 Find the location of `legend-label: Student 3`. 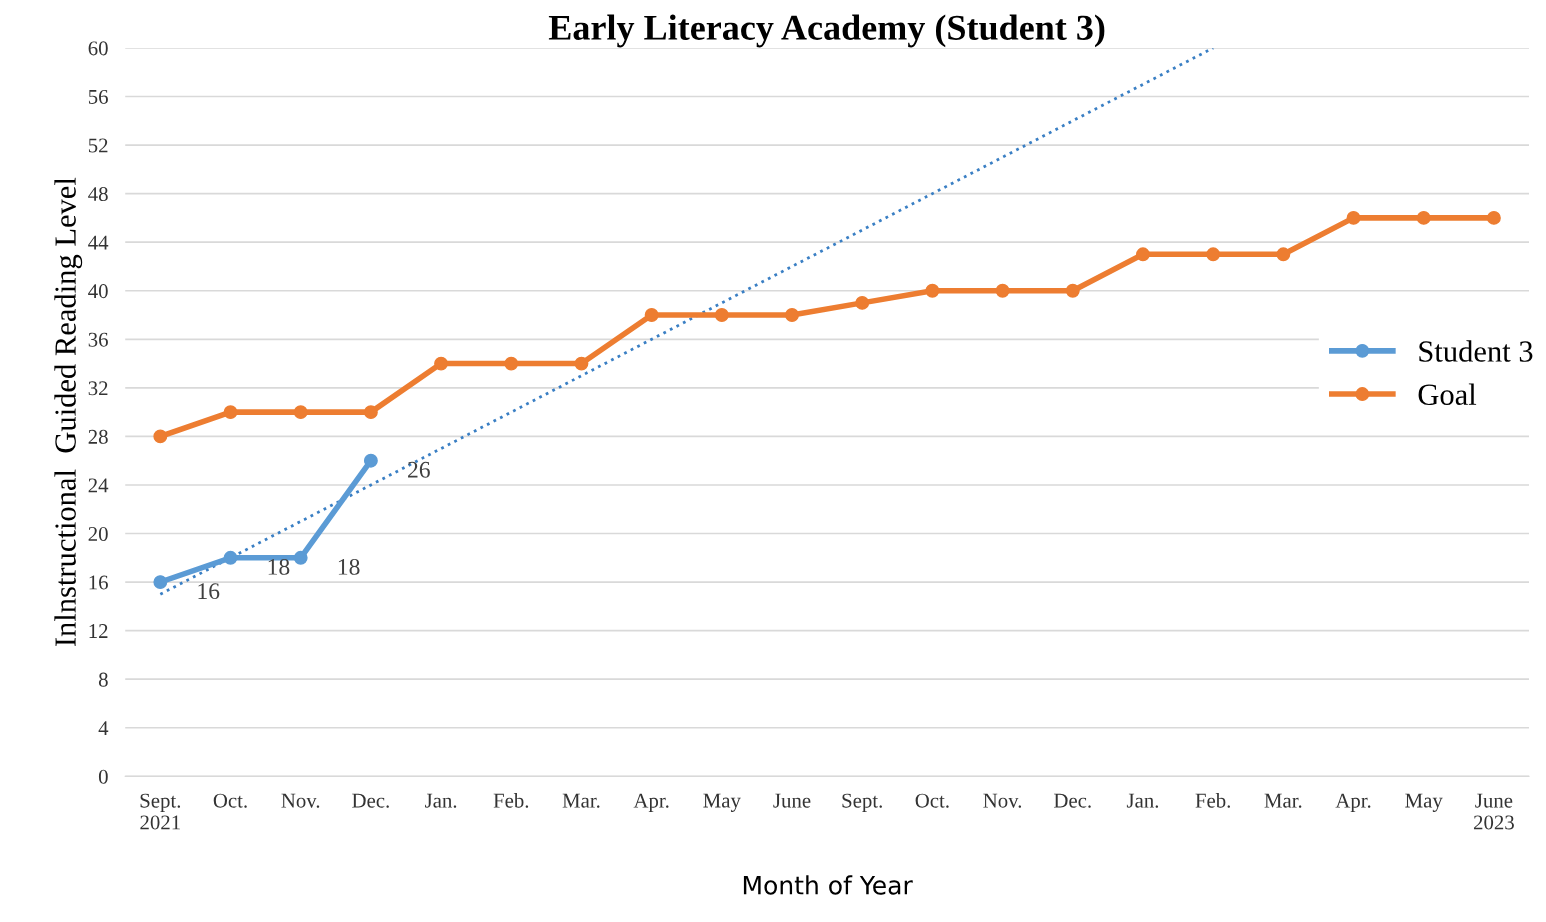

legend-label: Student 3 is located at coordinates (1476, 351).